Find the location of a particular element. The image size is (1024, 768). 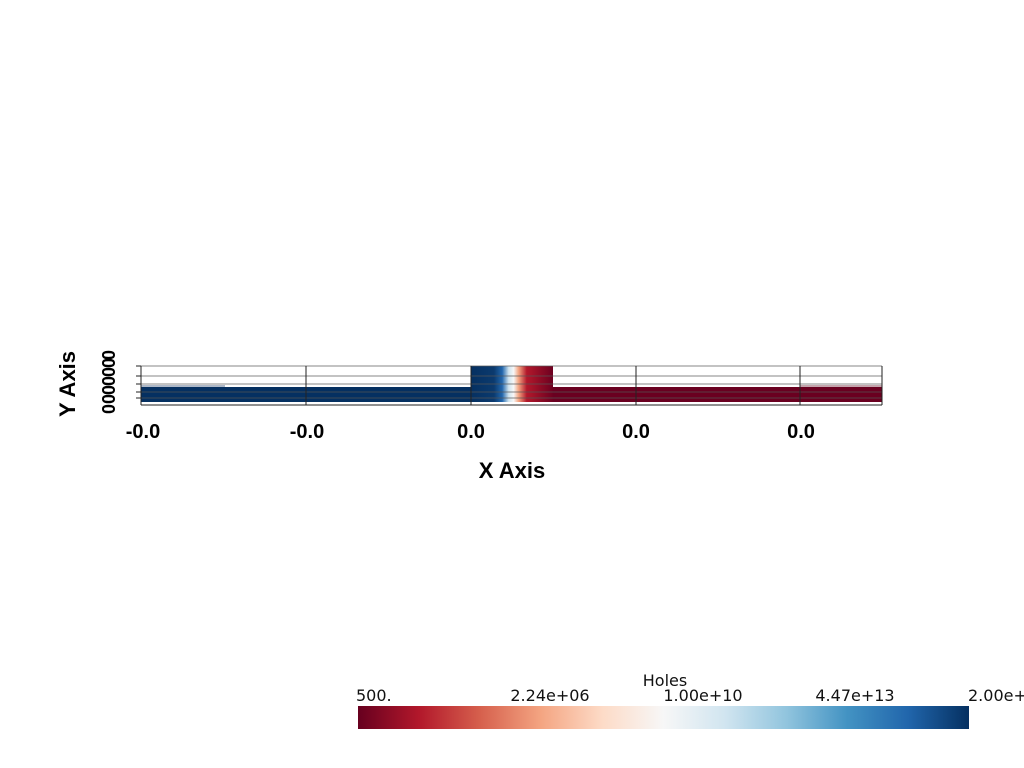

y-axis-title: Y Axis is located at coordinates (67, 384).